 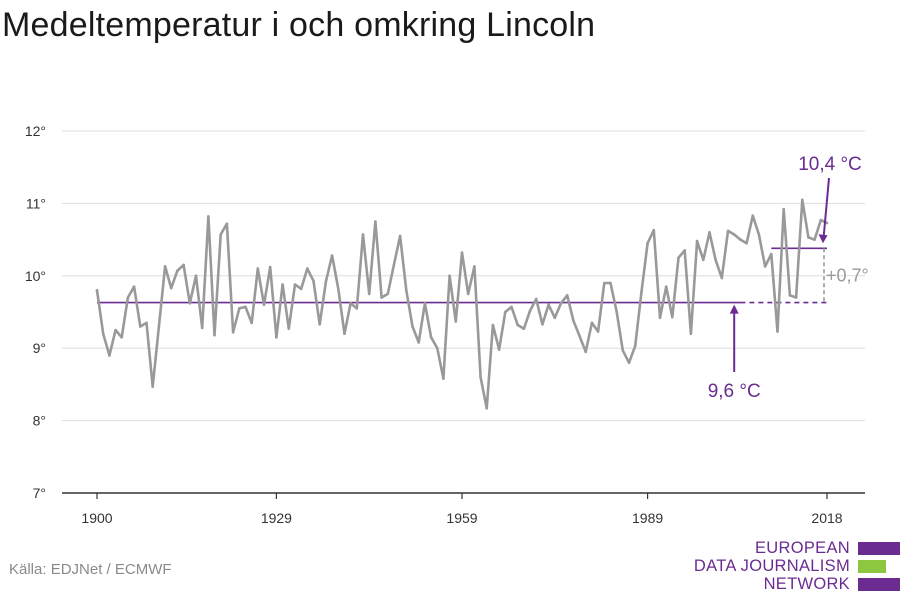 I want to click on data-point-2000, so click(x=715, y=260).